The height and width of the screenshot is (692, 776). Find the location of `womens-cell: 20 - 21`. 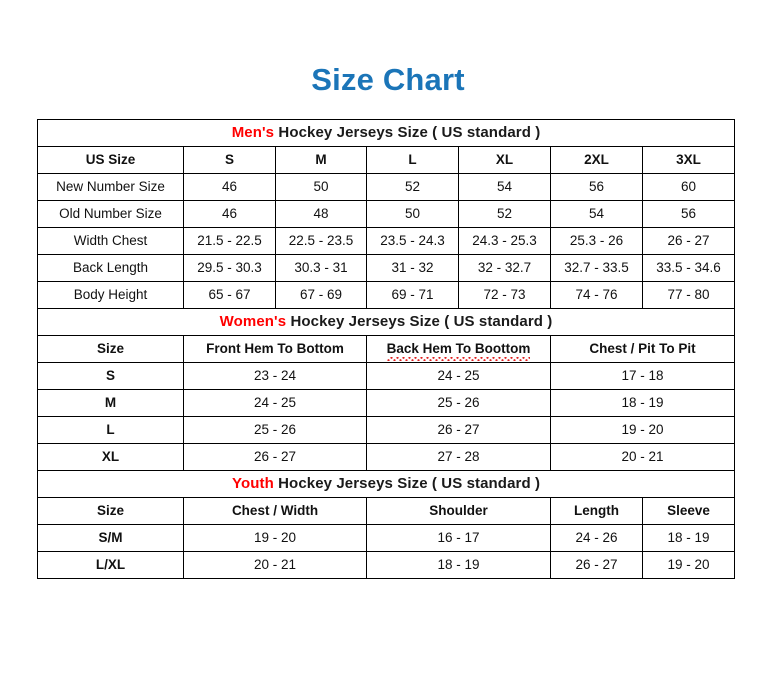

womens-cell: 20 - 21 is located at coordinates (642, 457).